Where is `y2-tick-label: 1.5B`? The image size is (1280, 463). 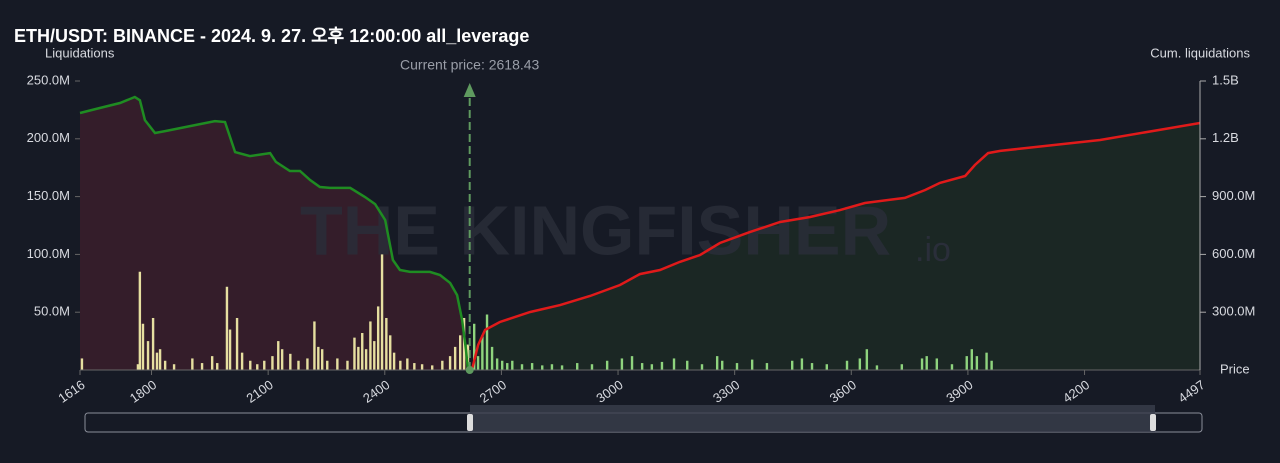
y2-tick-label: 1.5B is located at coordinates (1225, 79).